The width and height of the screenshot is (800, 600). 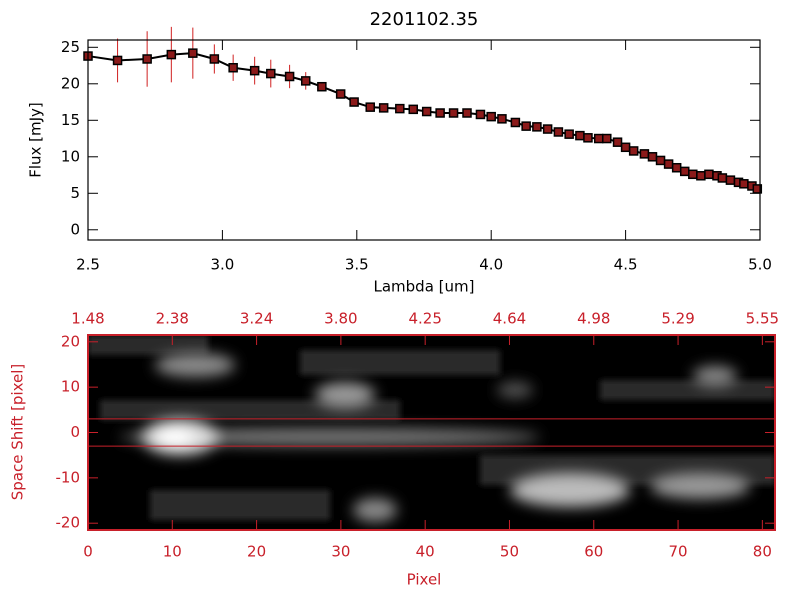 What do you see at coordinates (509, 319) in the screenshot?
I see `top-tick-label: 4.64` at bounding box center [509, 319].